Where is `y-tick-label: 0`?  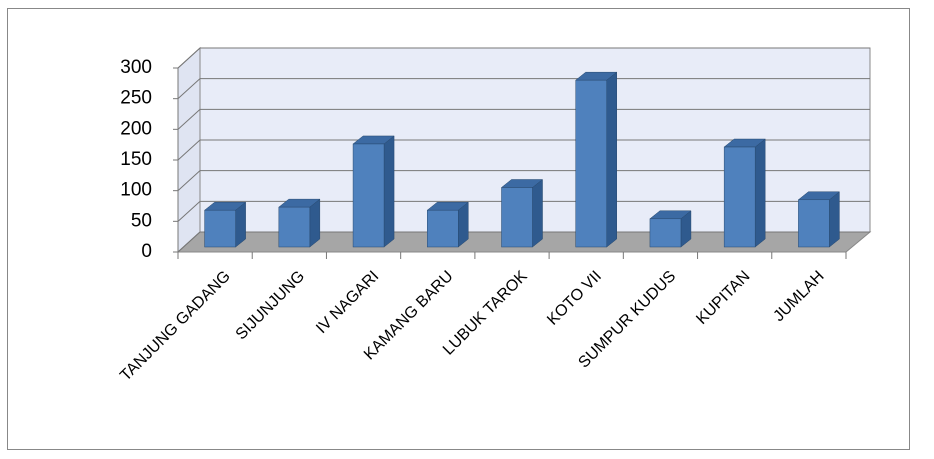 y-tick-label: 0 is located at coordinates (146, 251).